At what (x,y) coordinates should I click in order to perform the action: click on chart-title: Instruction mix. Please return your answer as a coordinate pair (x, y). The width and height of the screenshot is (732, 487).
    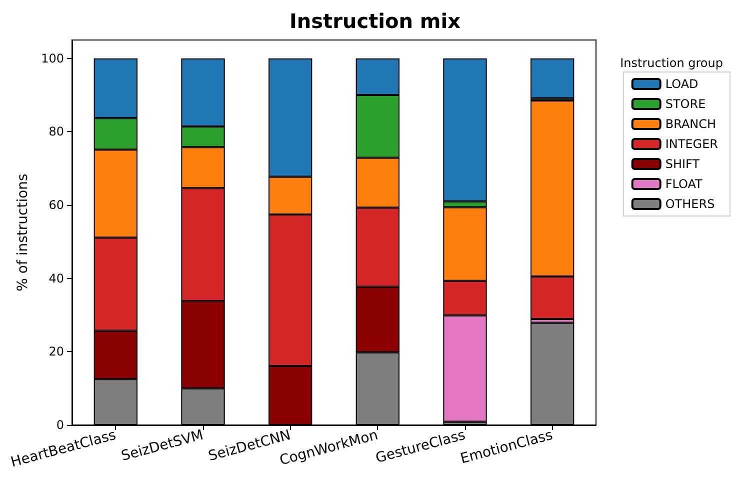
    Looking at the image, I should click on (375, 21).